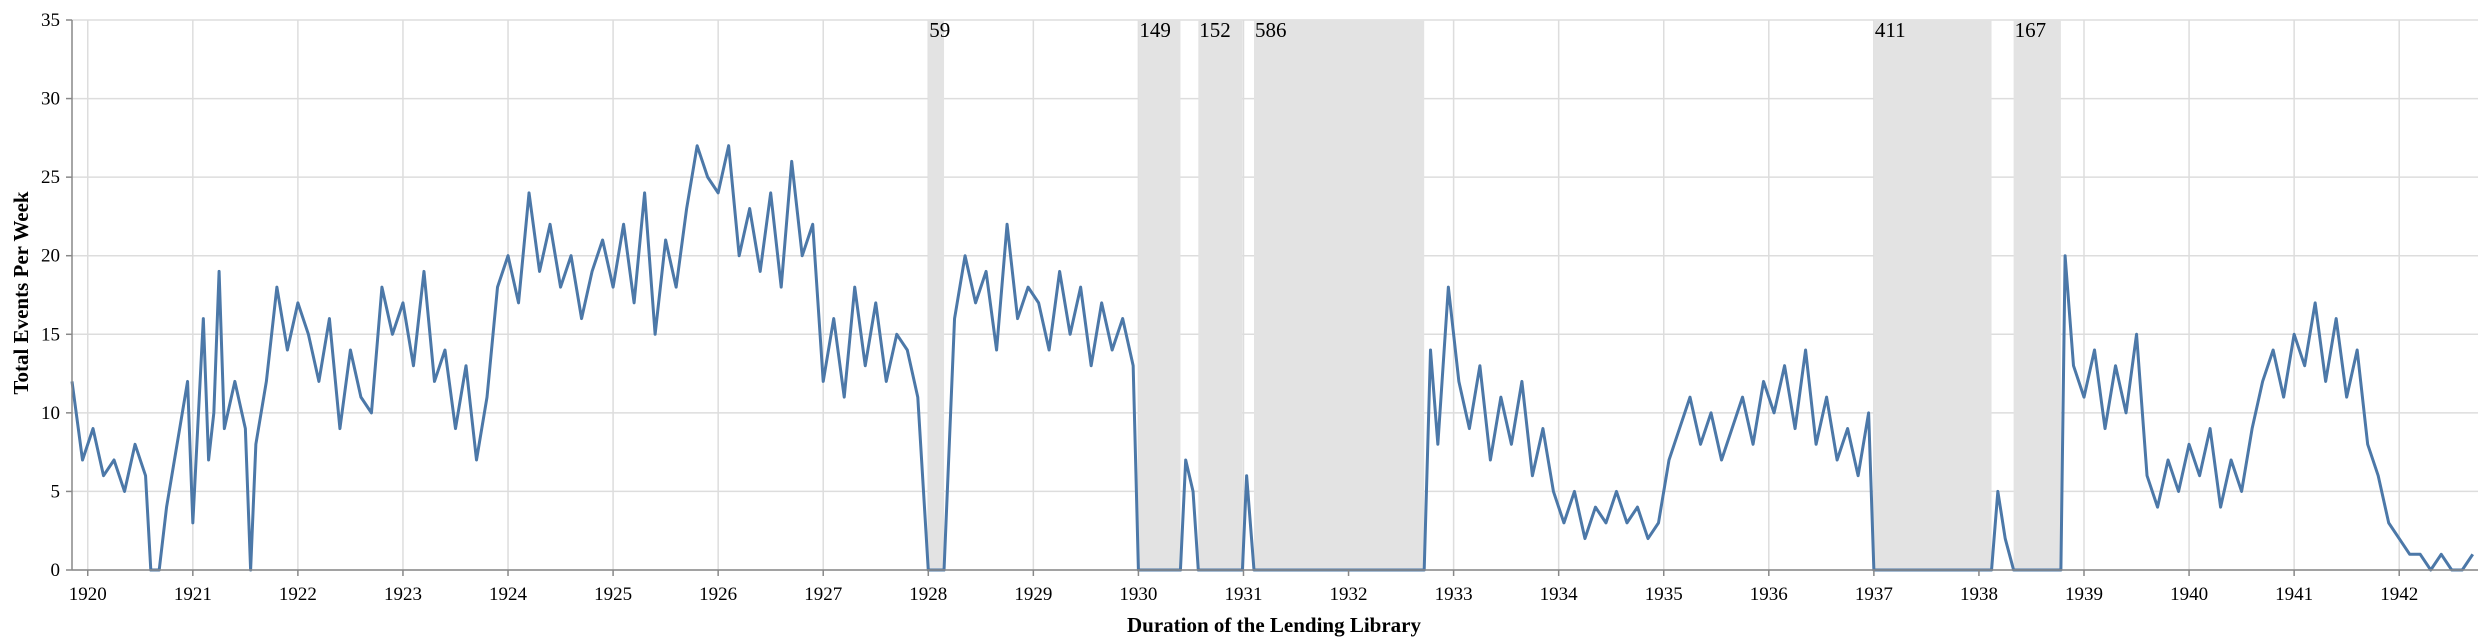 This screenshot has height=644, width=2488. What do you see at coordinates (88, 594) in the screenshot?
I see `x-tick-label: 1920` at bounding box center [88, 594].